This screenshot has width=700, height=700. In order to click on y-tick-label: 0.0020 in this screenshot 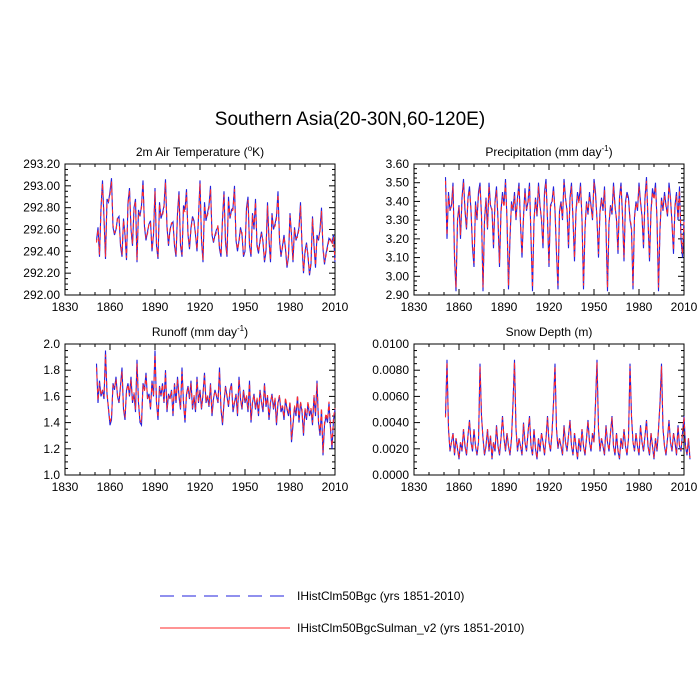, I will do `click(390, 449)`.